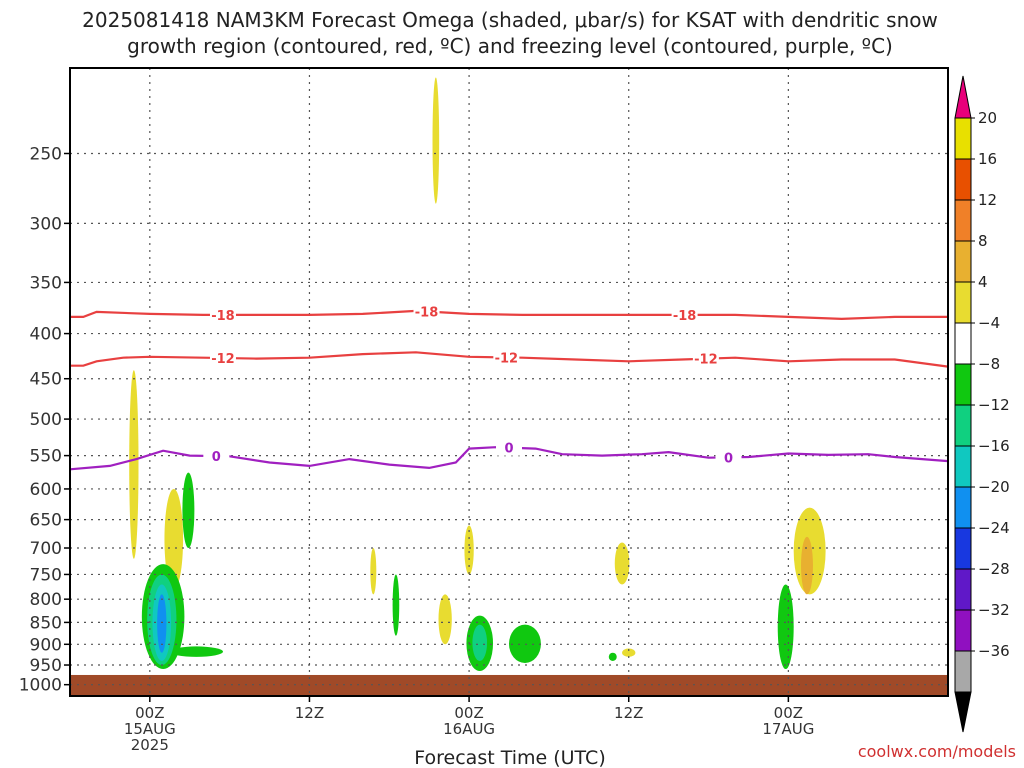 This screenshot has width=1024, height=768. I want to click on colorbar-label: −16, so click(994, 446).